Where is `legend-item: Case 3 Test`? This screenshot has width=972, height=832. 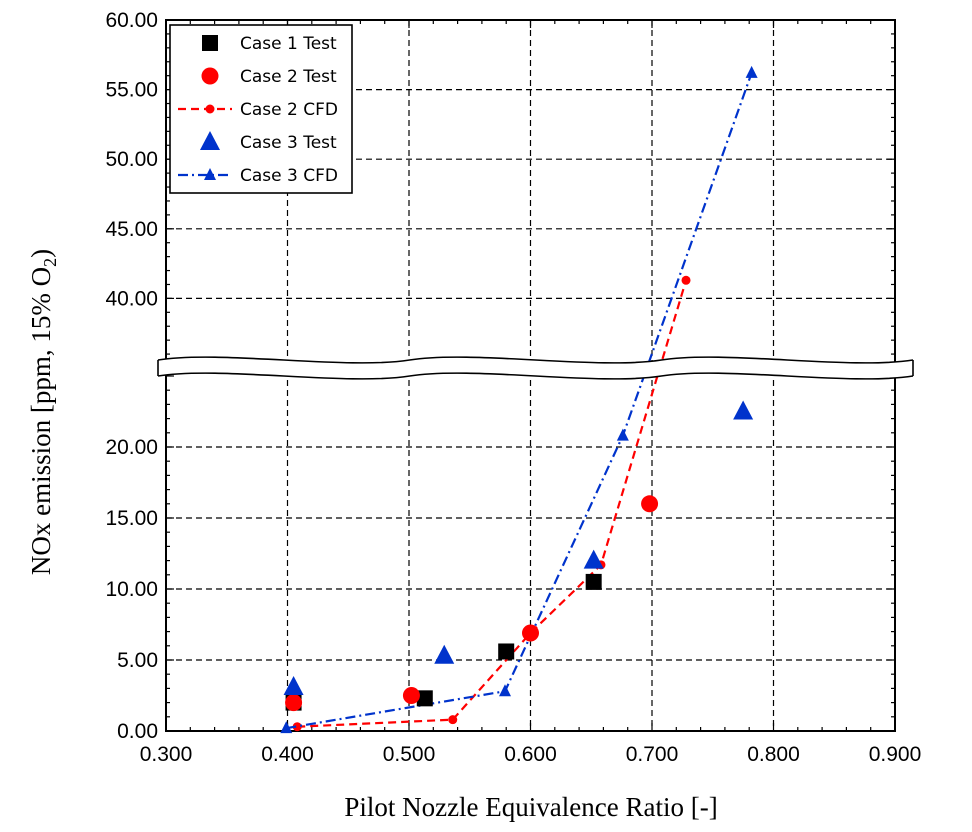 legend-item: Case 3 Test is located at coordinates (268, 142).